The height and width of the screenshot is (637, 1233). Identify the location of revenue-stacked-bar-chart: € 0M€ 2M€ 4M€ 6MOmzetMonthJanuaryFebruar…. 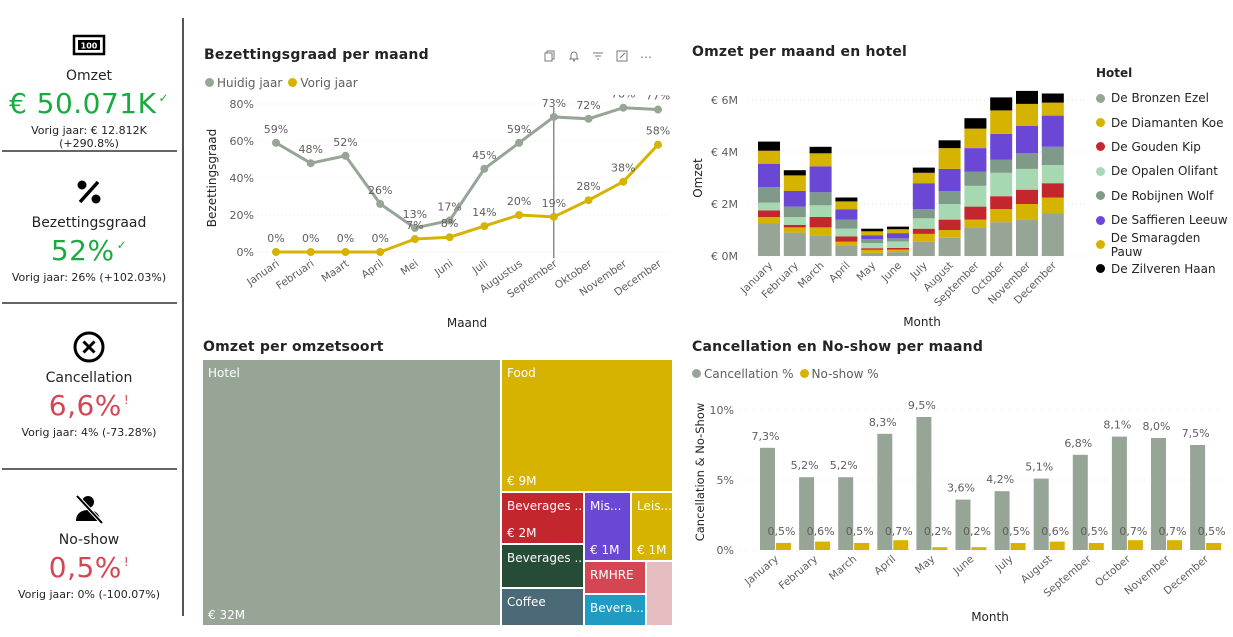
(890, 207).